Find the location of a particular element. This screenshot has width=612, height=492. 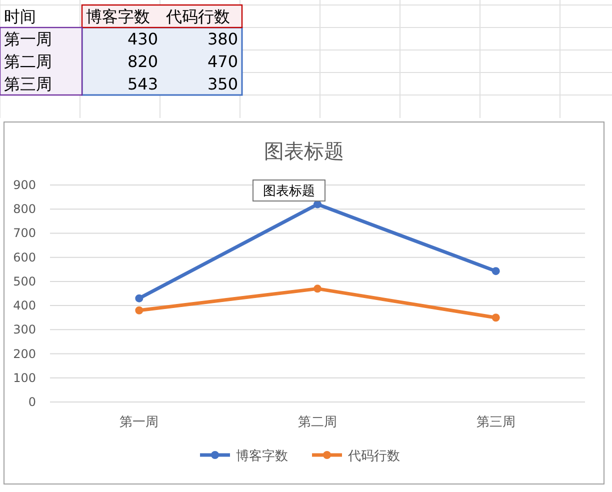

text: 350 is located at coordinates (222, 84).